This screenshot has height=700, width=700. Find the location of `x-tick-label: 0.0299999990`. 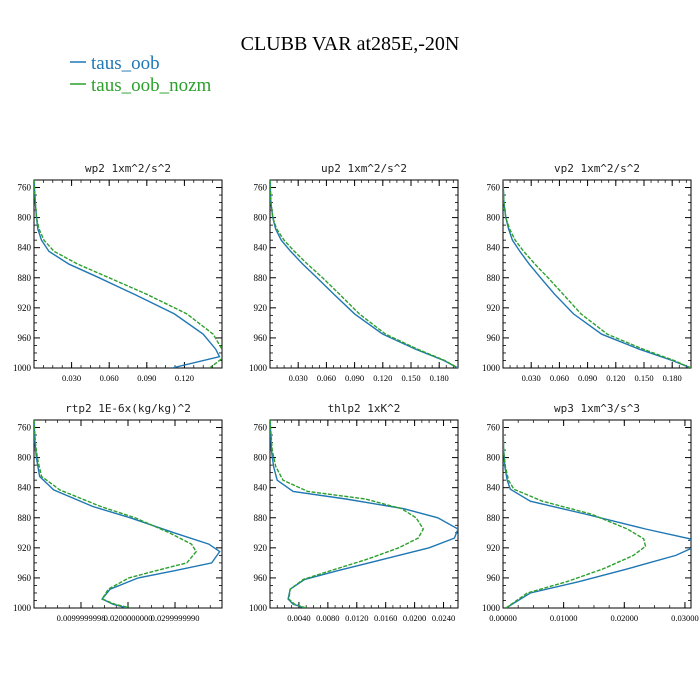

x-tick-label: 0.0299999990 is located at coordinates (175, 618).